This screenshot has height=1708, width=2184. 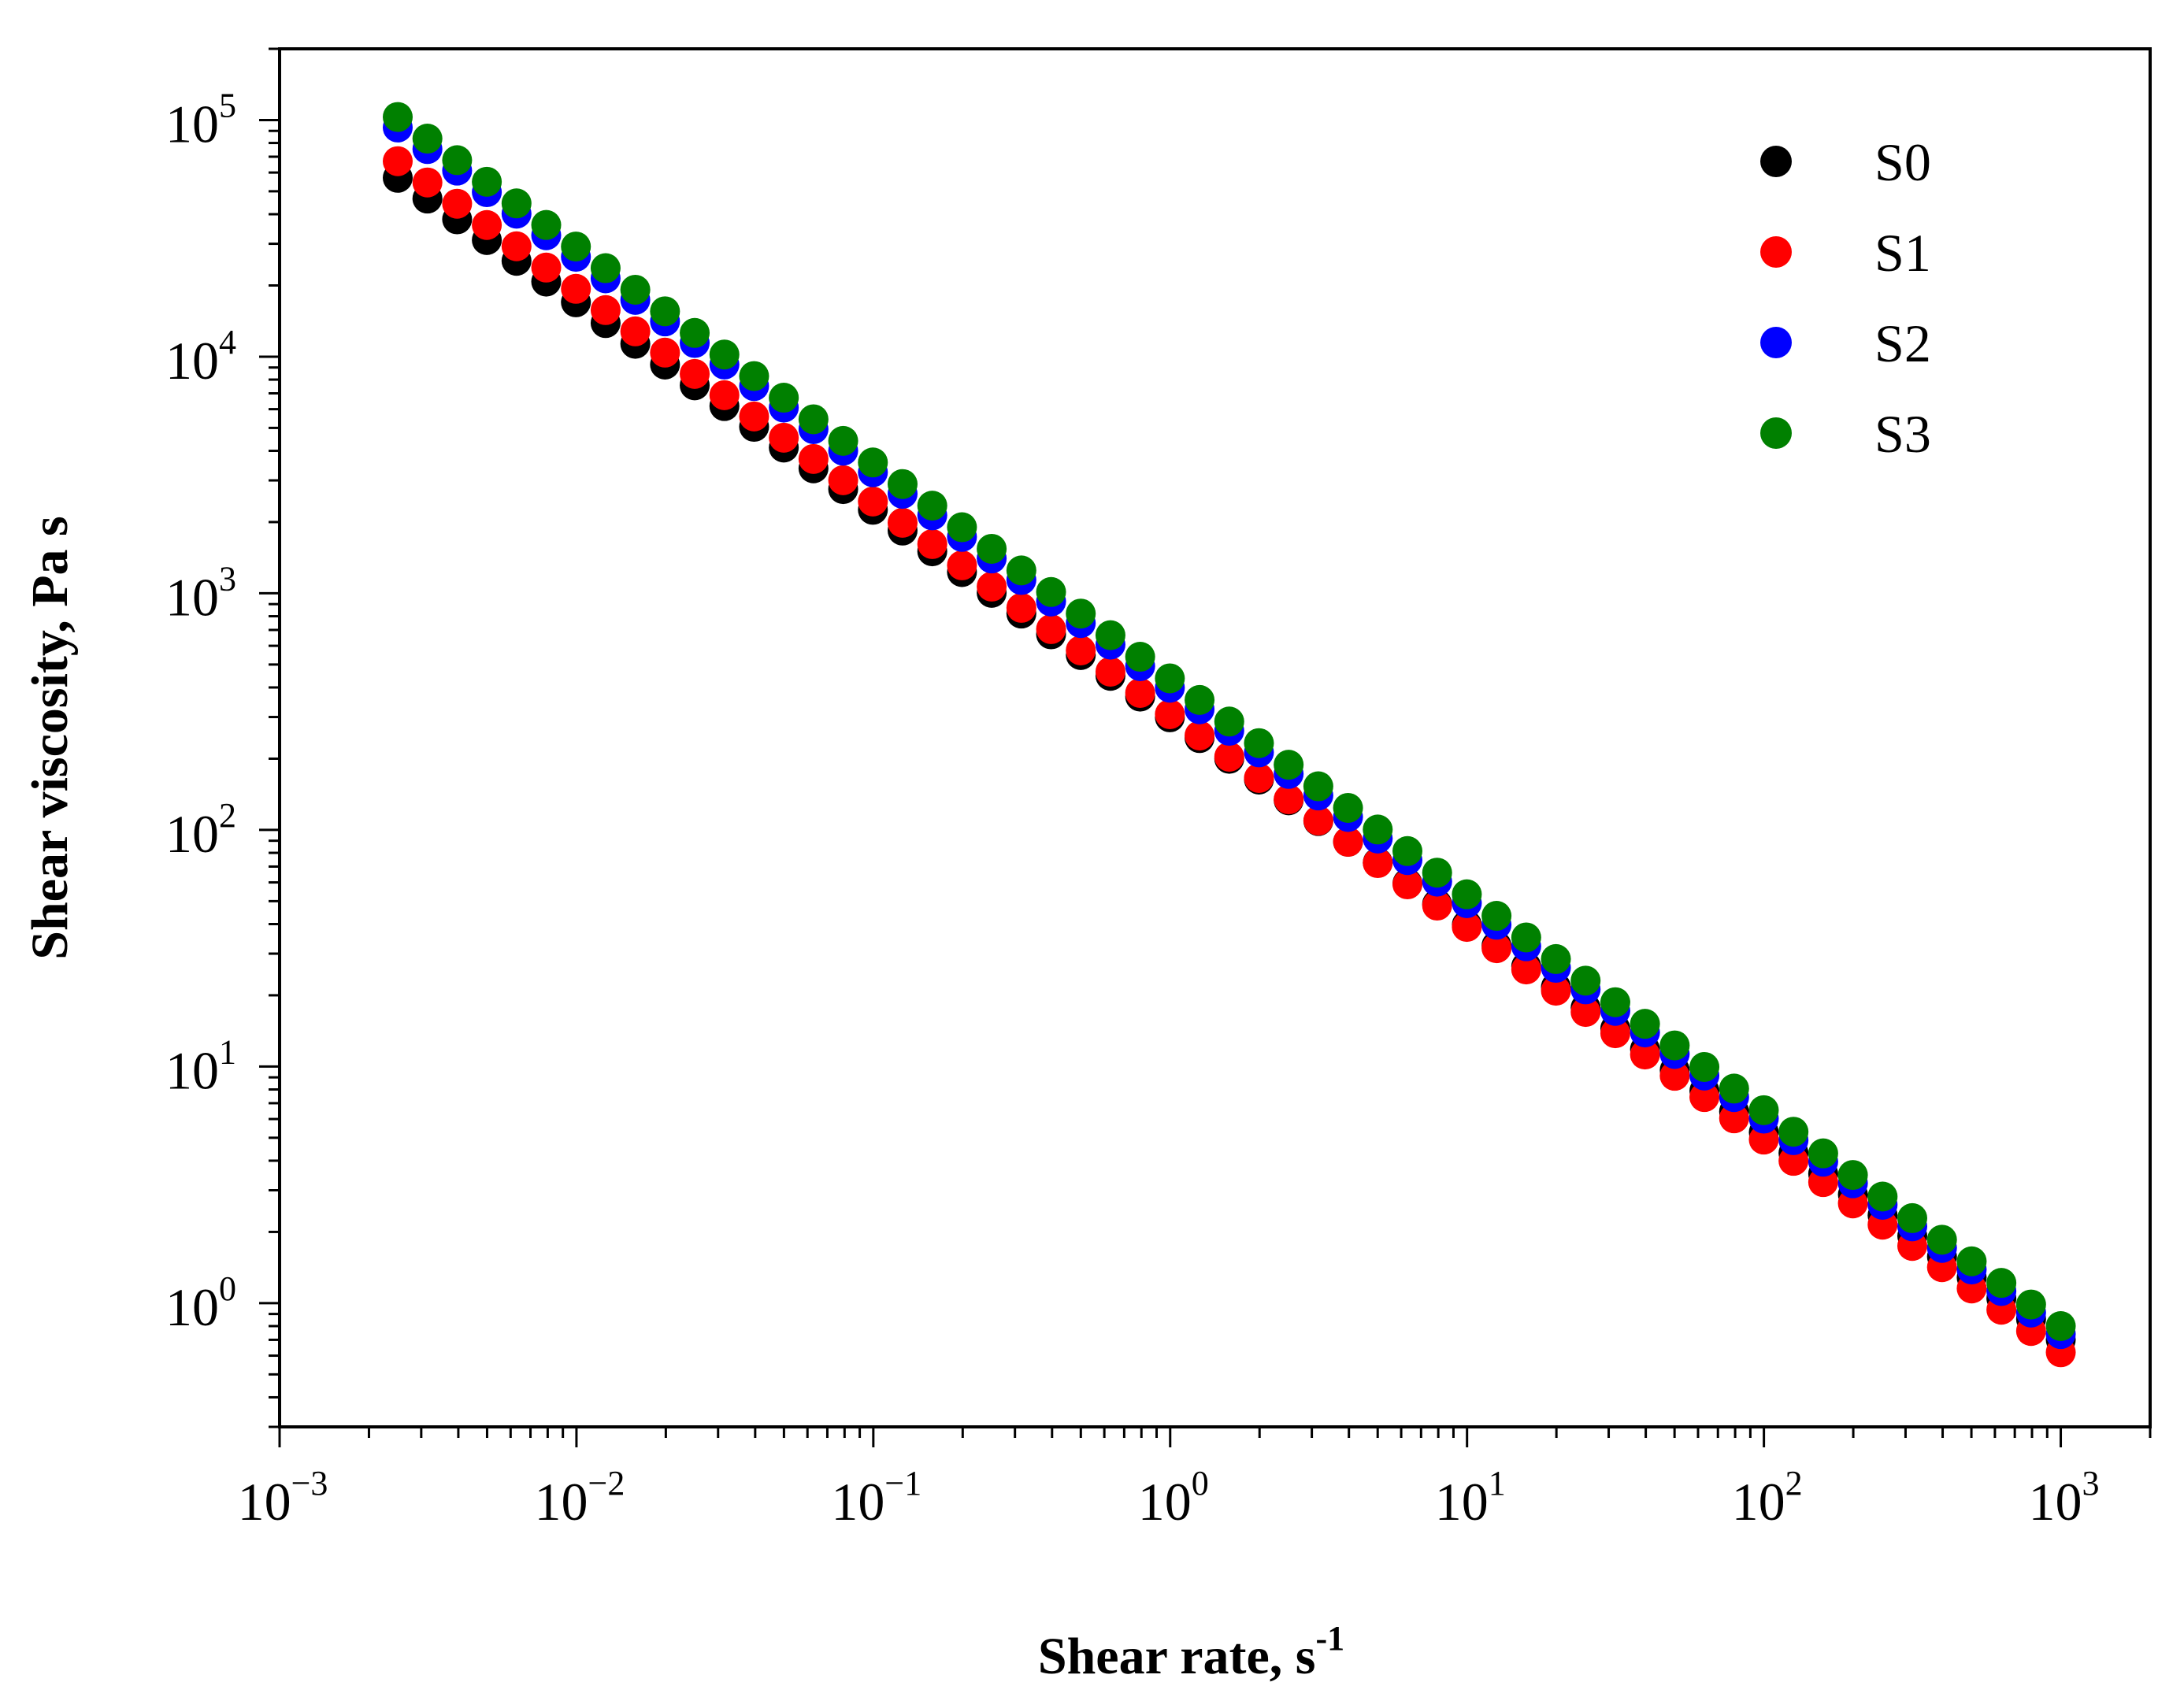 What do you see at coordinates (1902, 434) in the screenshot?
I see `legend-label-S3: S3` at bounding box center [1902, 434].